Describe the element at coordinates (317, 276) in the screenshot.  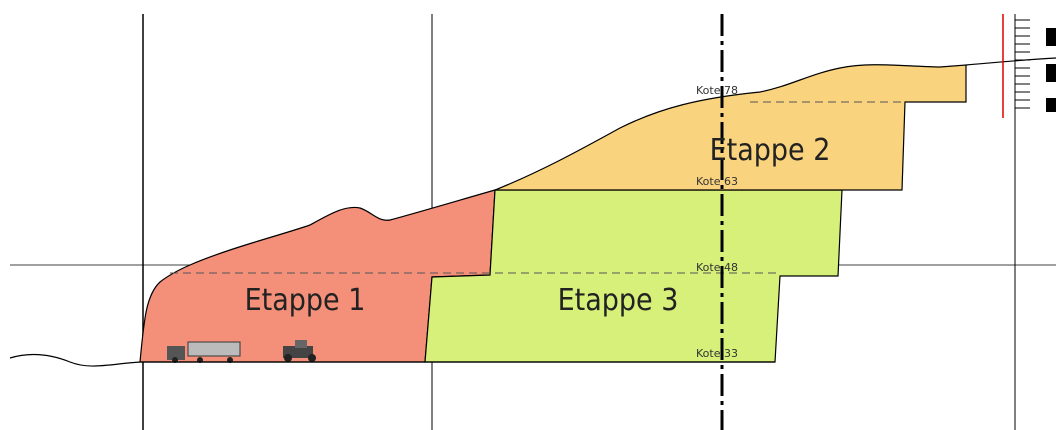
I see `stage-1-area` at that location.